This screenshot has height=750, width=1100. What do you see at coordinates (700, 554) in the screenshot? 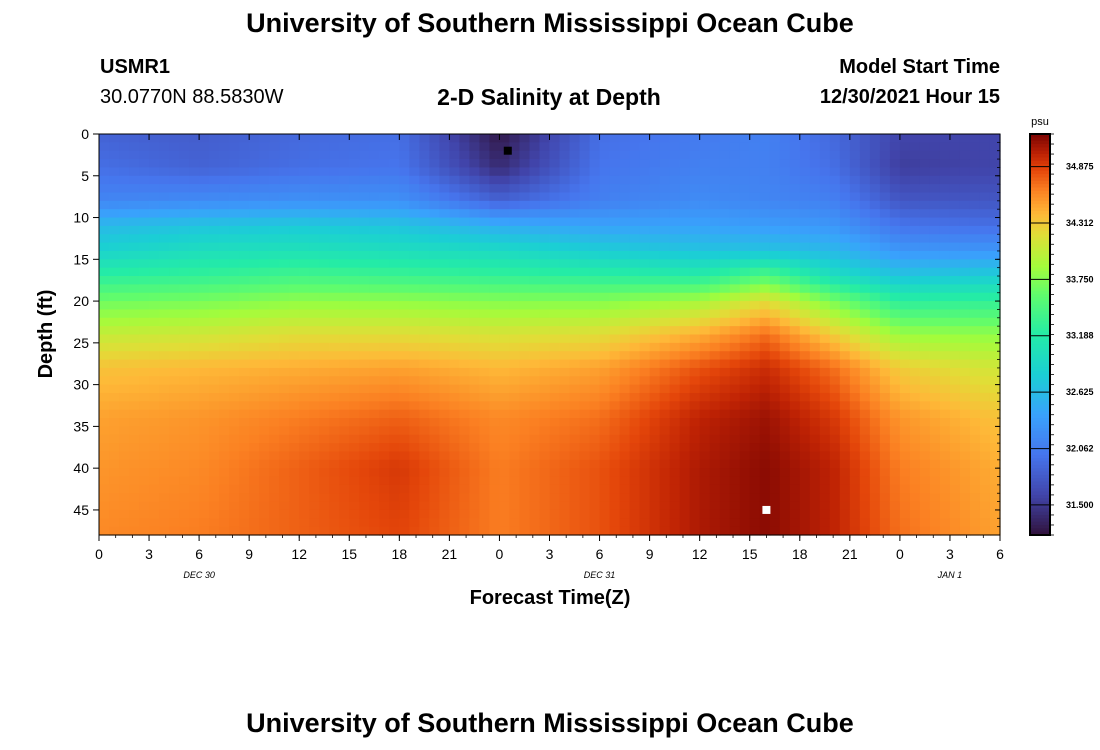
I see `x-tick-label: 12` at bounding box center [700, 554].